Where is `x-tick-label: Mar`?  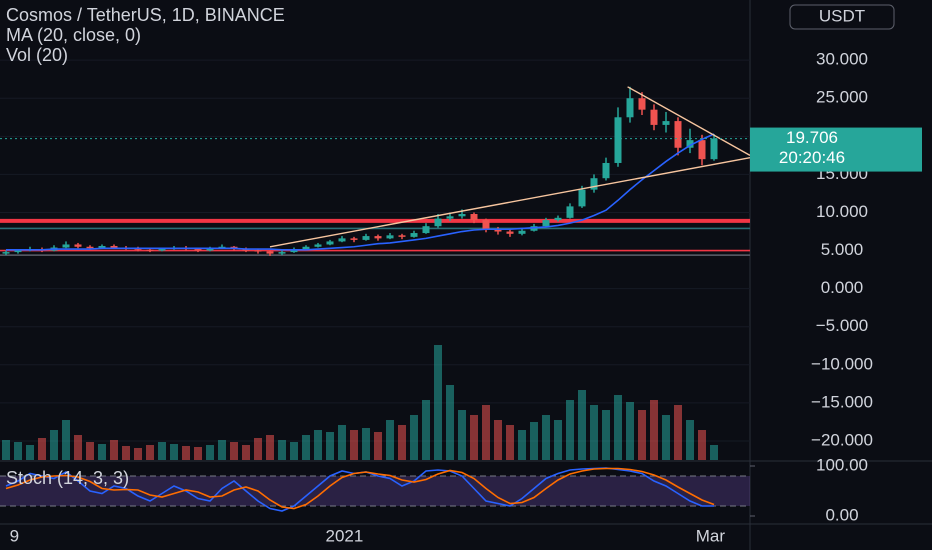
x-tick-label: Mar is located at coordinates (711, 535).